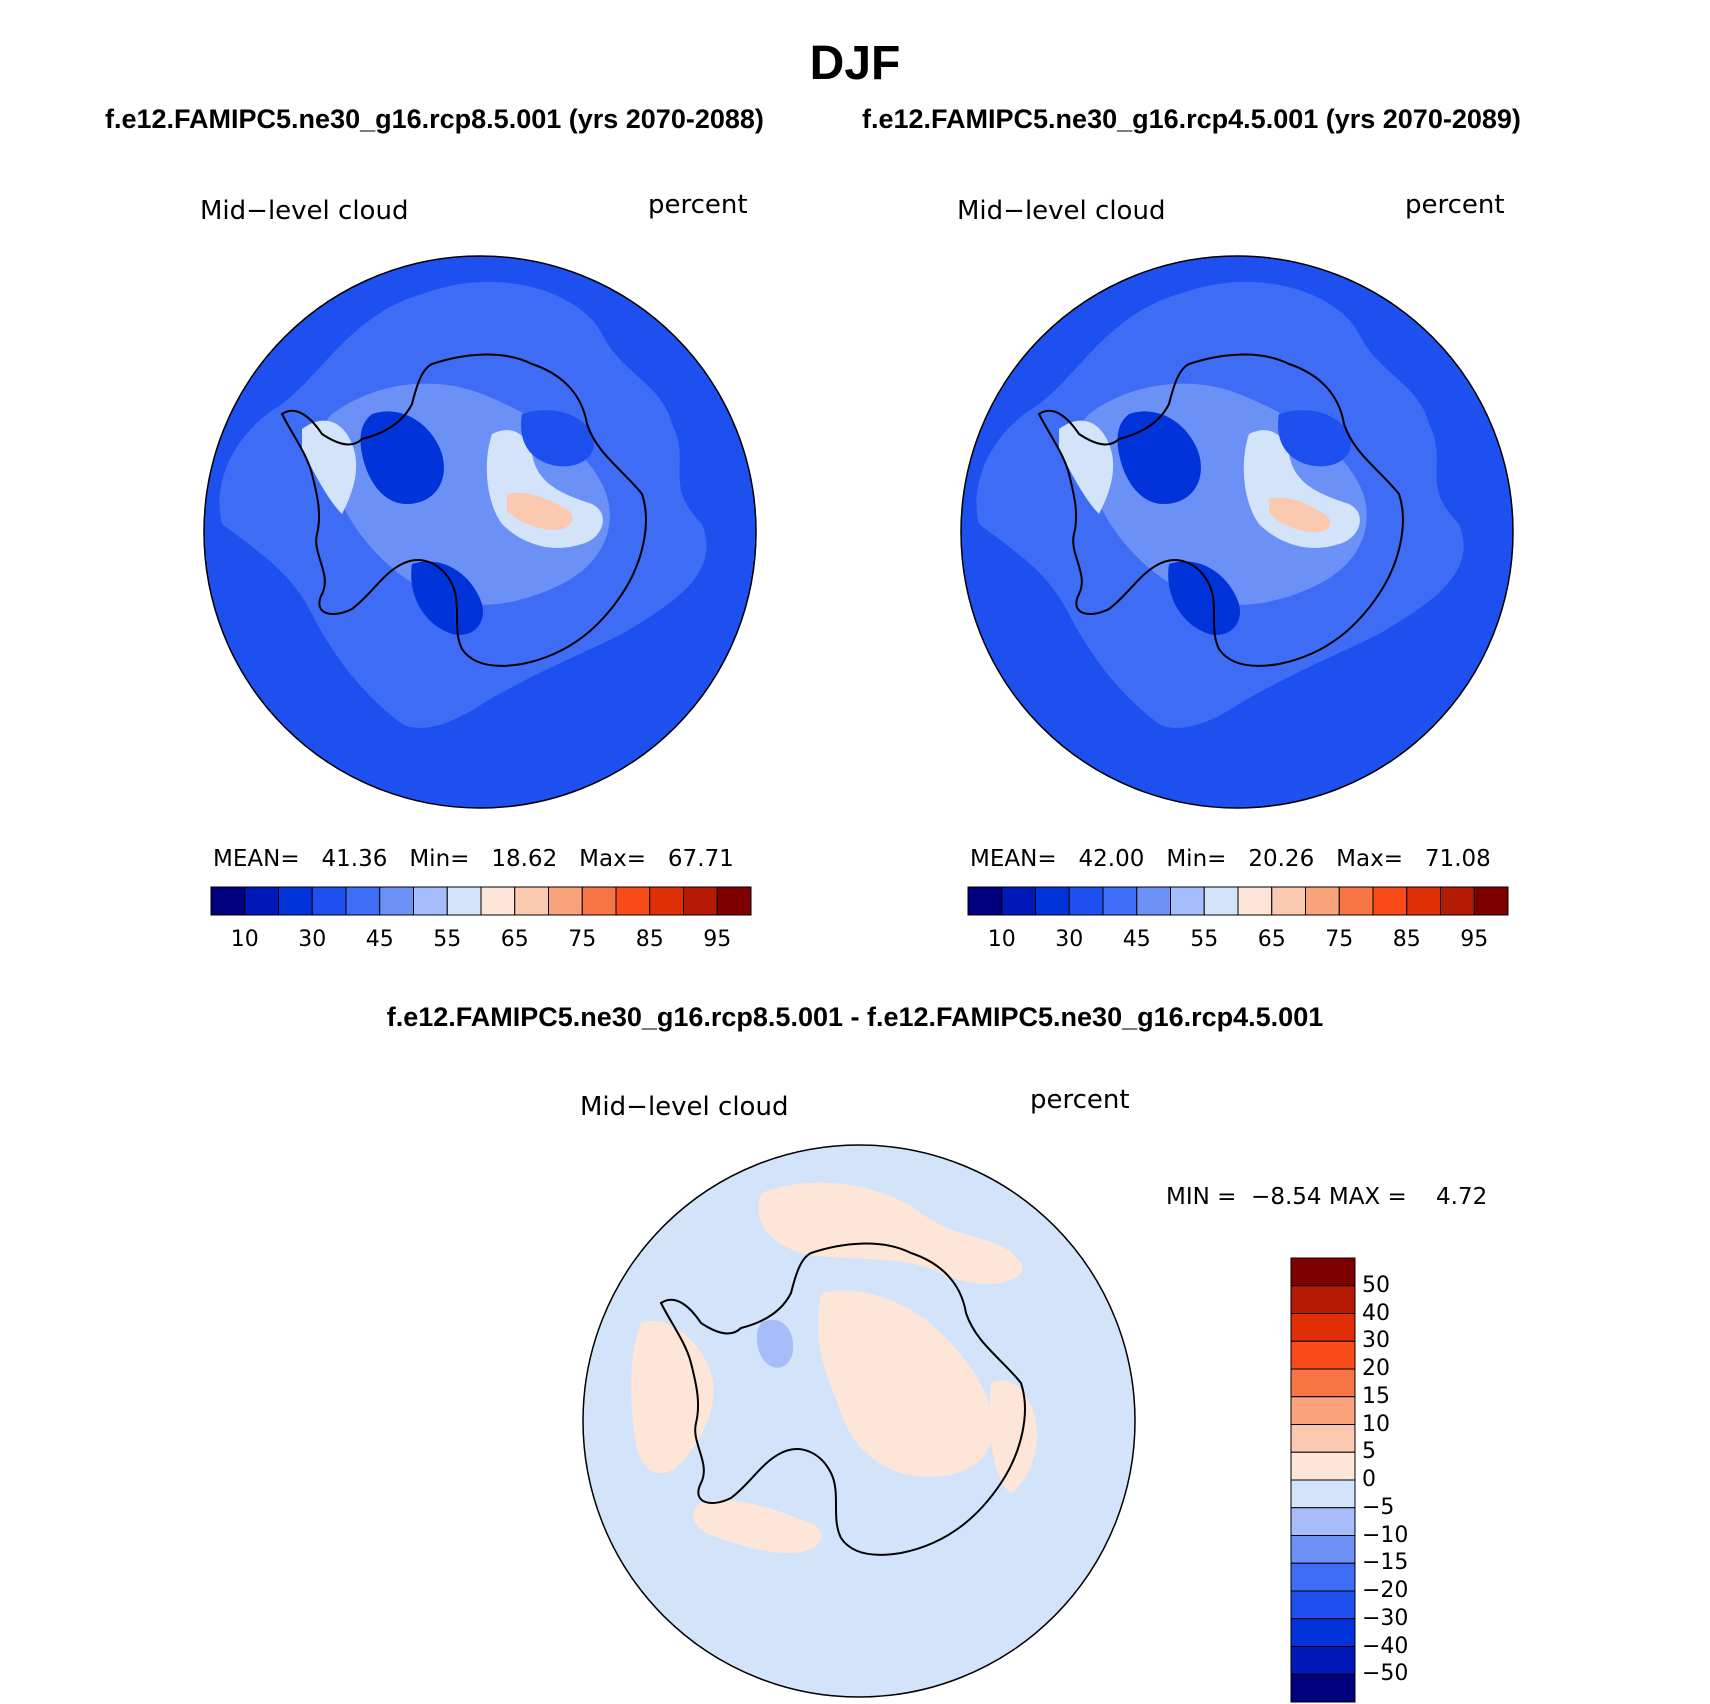 The image size is (1710, 1704). I want to click on colorbar-tick-label: 50, so click(1376, 1285).